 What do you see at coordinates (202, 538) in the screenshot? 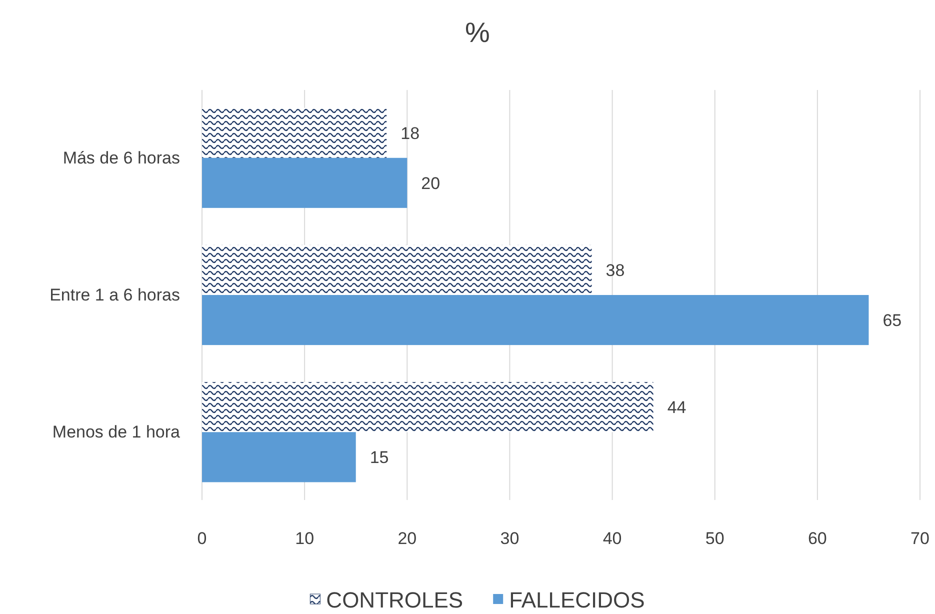
I see `x-tick-label: 0` at bounding box center [202, 538].